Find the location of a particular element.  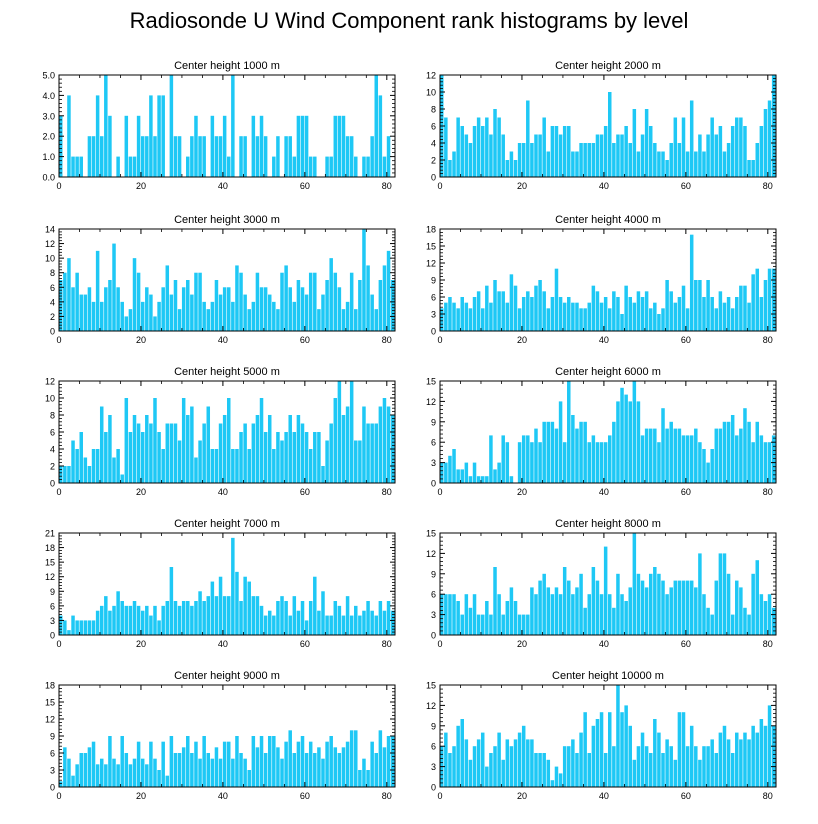

y-tick-label: 9 is located at coordinates (433, 281).